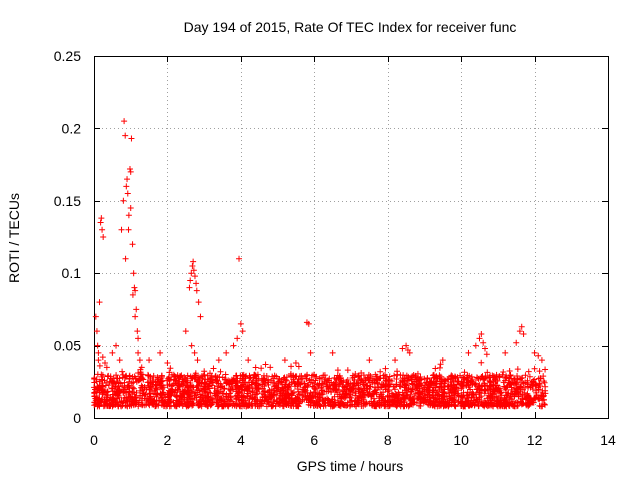 The height and width of the screenshot is (480, 640). What do you see at coordinates (14, 238) in the screenshot?
I see `y-axis-label: ROTI / TECUs` at bounding box center [14, 238].